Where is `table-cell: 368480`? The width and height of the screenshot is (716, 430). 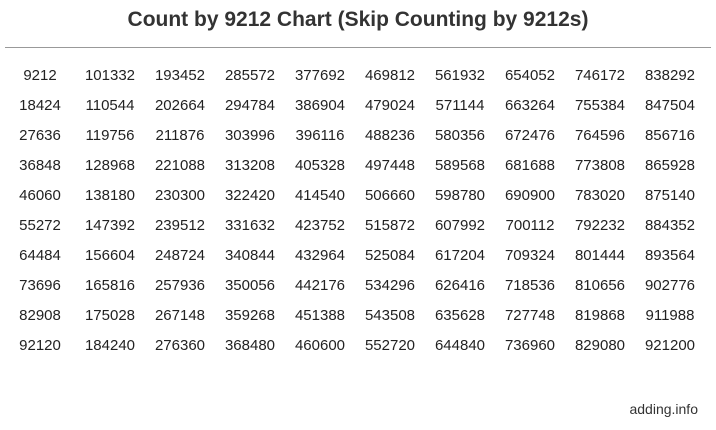
table-cell: 368480 is located at coordinates (250, 345).